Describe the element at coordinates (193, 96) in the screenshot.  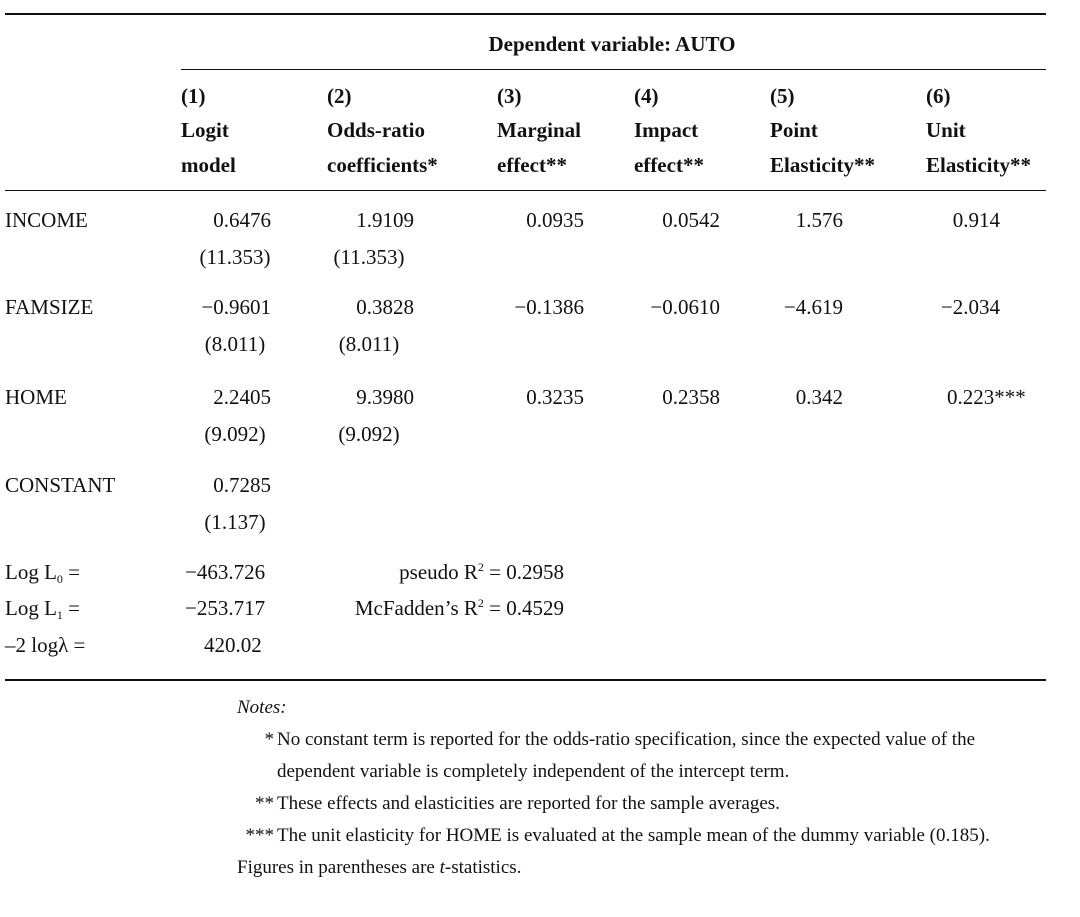
I see `column-number: (1)` at that location.